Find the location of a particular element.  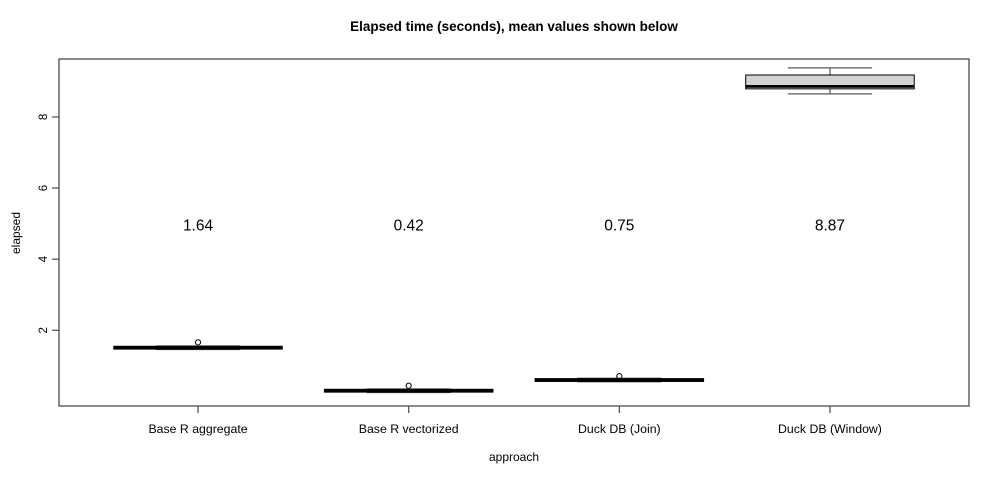

x-category-label: Duck DB (Window) is located at coordinates (830, 429).